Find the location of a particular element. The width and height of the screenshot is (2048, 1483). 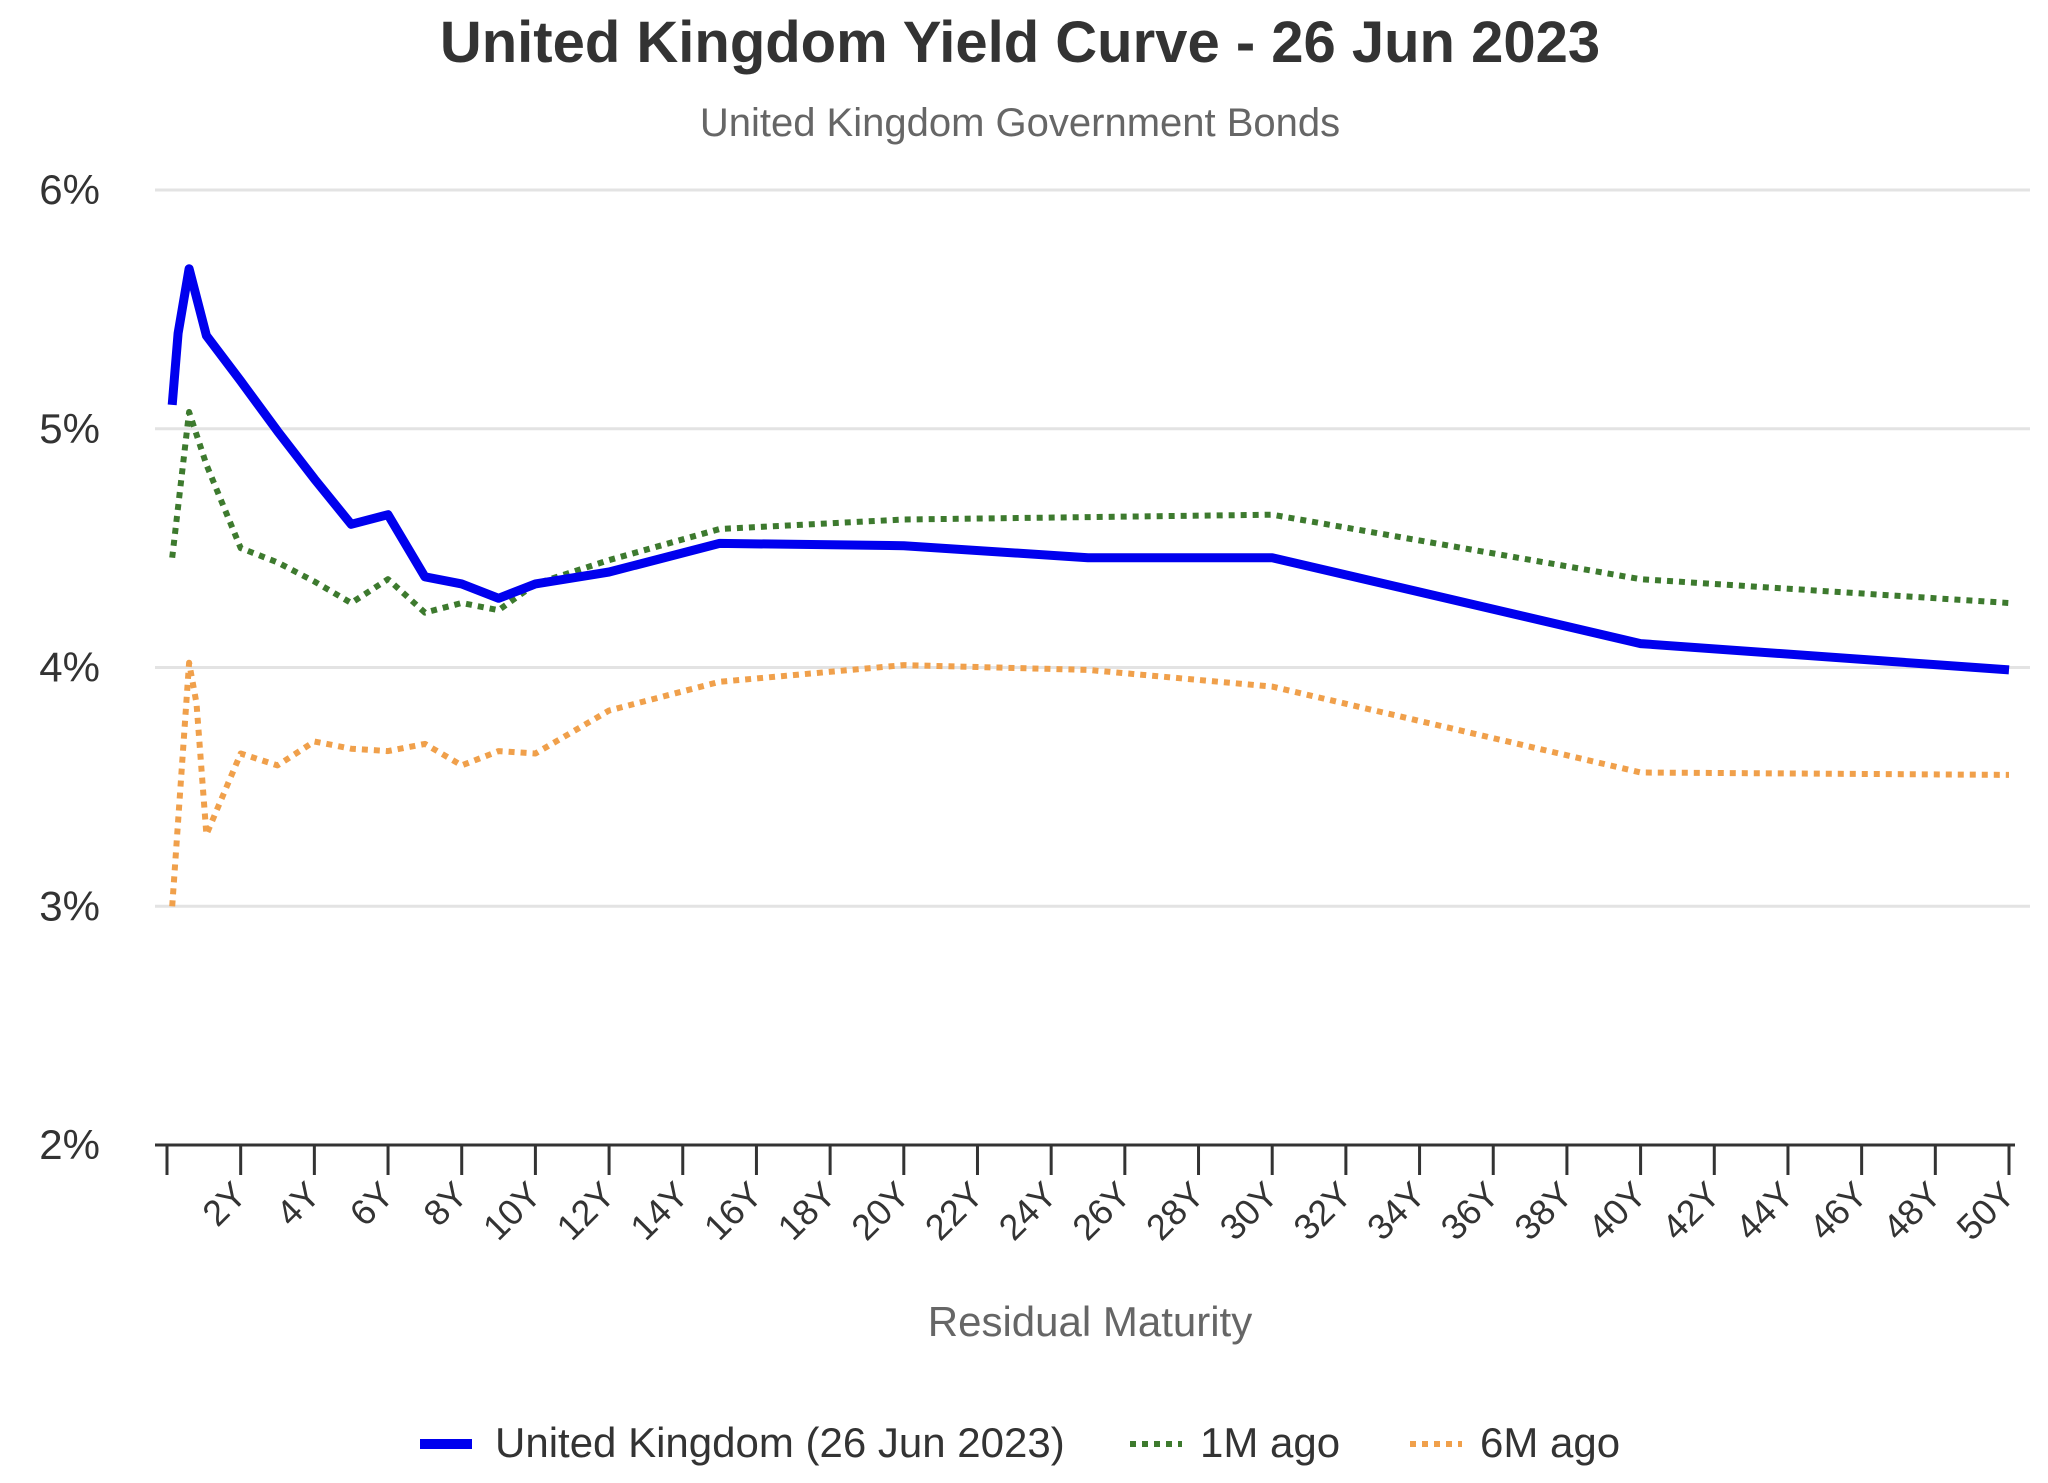

x-tick-label: 18Y is located at coordinates (806, 1211).